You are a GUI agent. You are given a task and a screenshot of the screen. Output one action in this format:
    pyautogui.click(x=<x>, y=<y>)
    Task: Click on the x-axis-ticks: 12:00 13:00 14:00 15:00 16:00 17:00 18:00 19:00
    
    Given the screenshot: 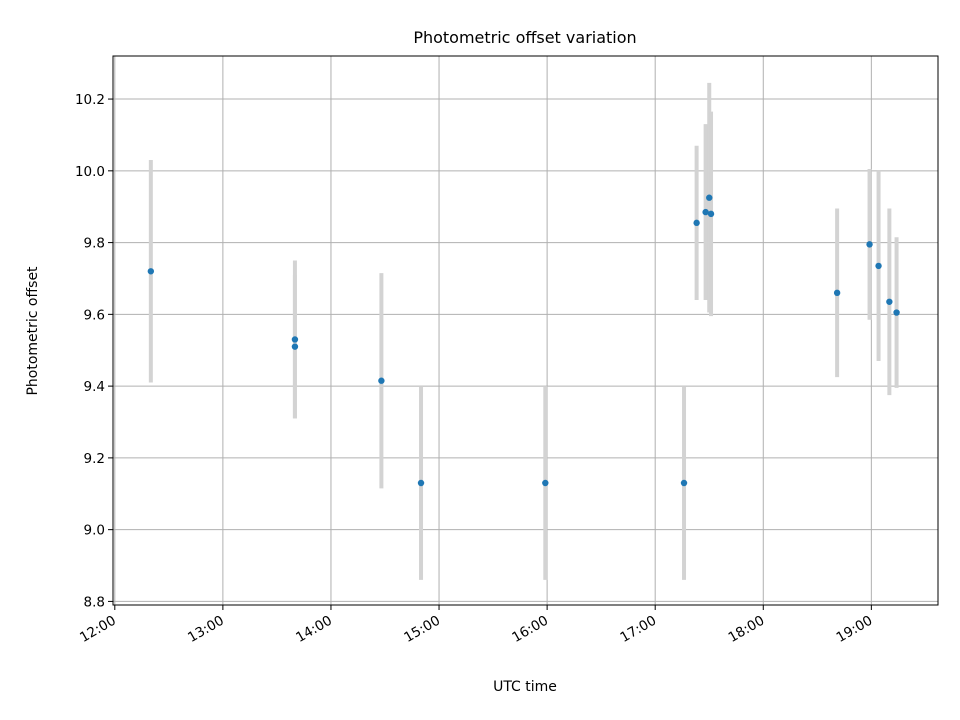 What is the action you would take?
    pyautogui.click(x=476, y=625)
    